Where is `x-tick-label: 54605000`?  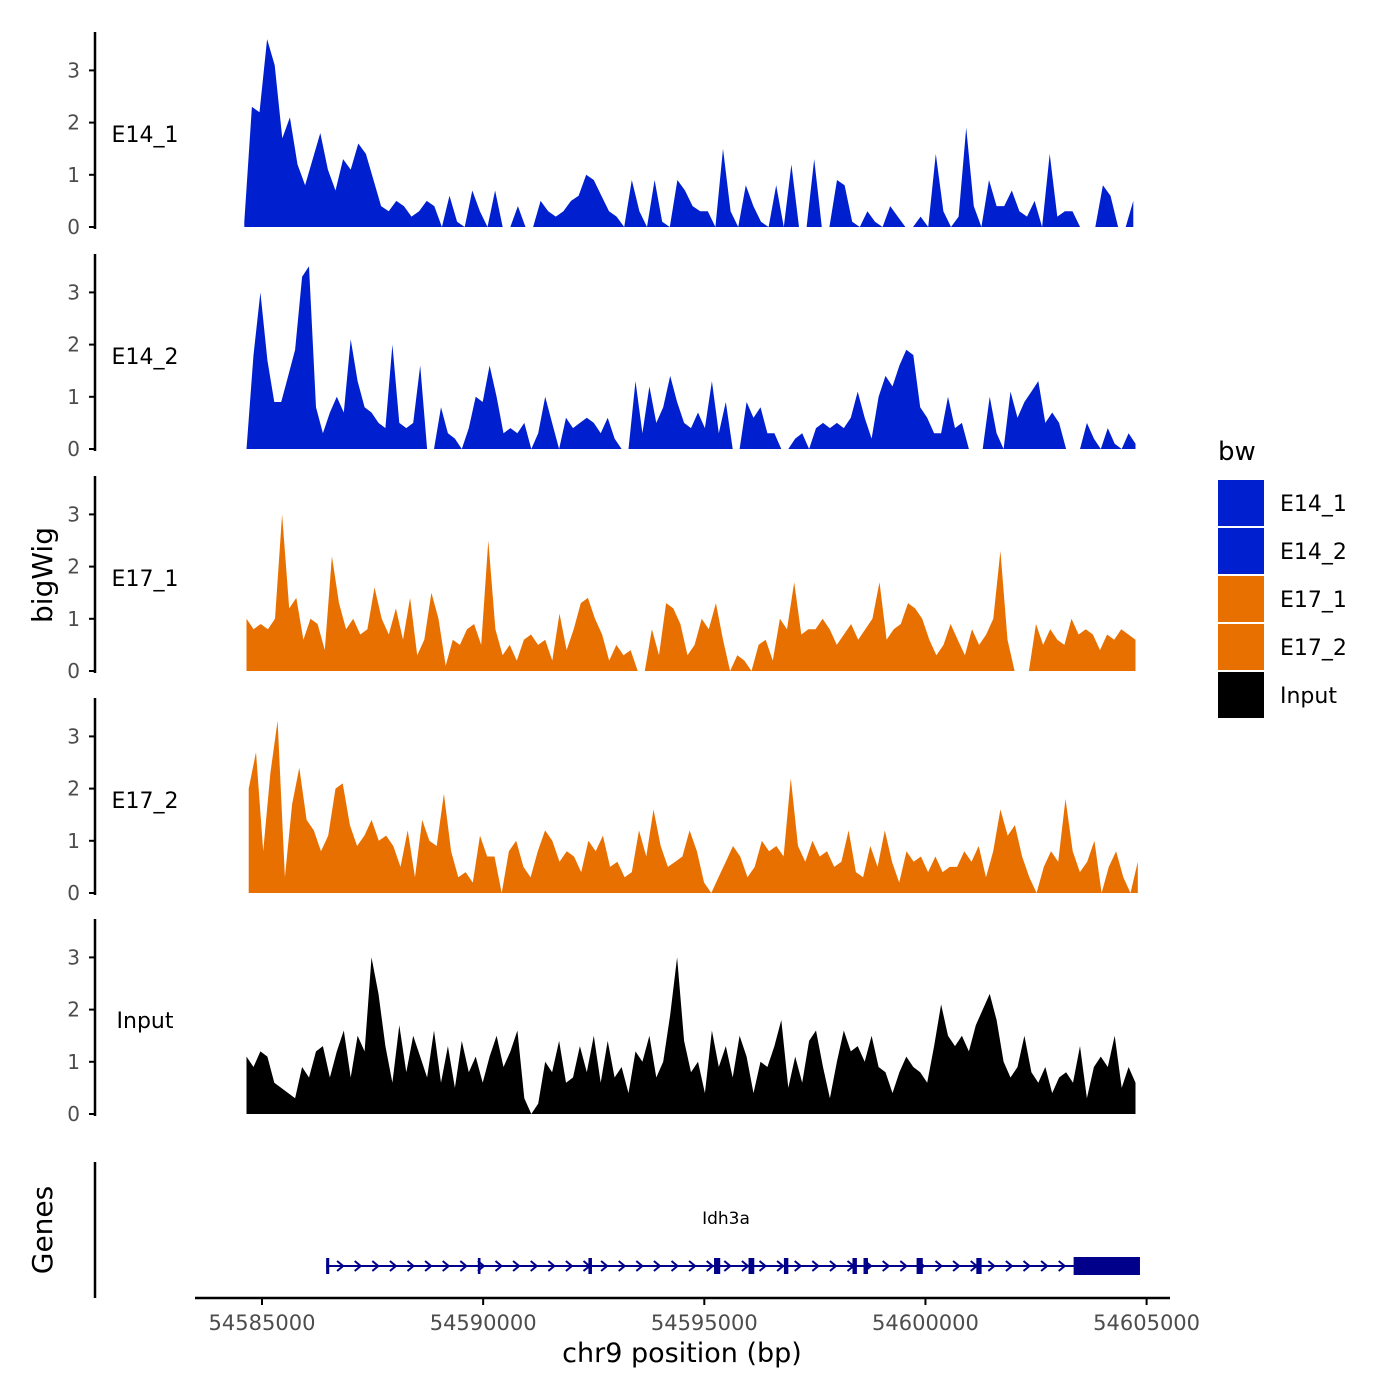 x-tick-label: 54605000 is located at coordinates (1146, 1323).